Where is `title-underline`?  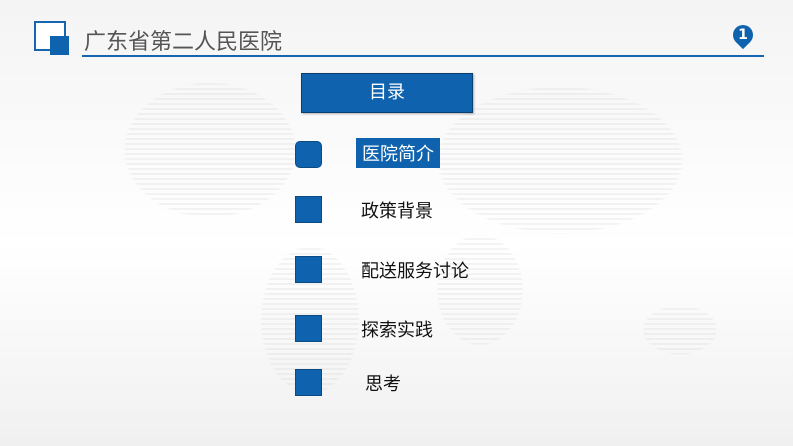
title-underline is located at coordinates (423, 56).